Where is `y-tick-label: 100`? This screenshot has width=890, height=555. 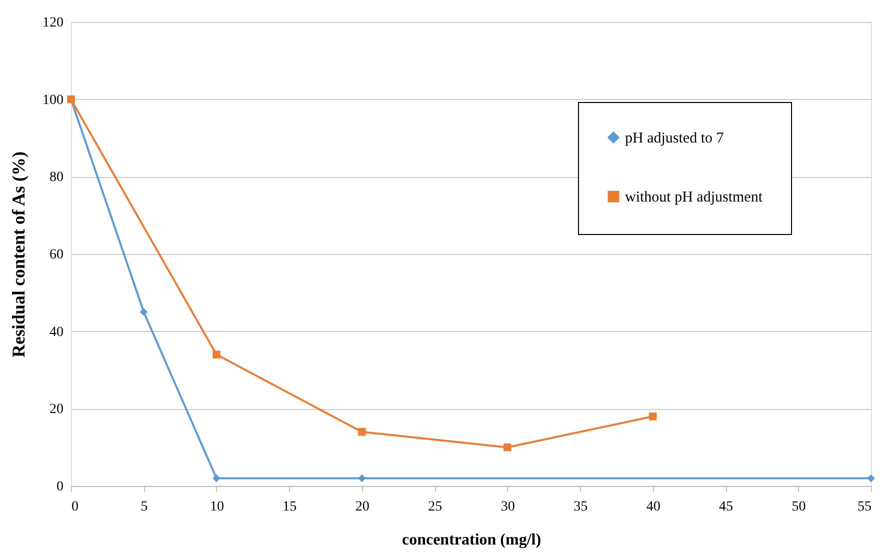 y-tick-label: 100 is located at coordinates (53, 100).